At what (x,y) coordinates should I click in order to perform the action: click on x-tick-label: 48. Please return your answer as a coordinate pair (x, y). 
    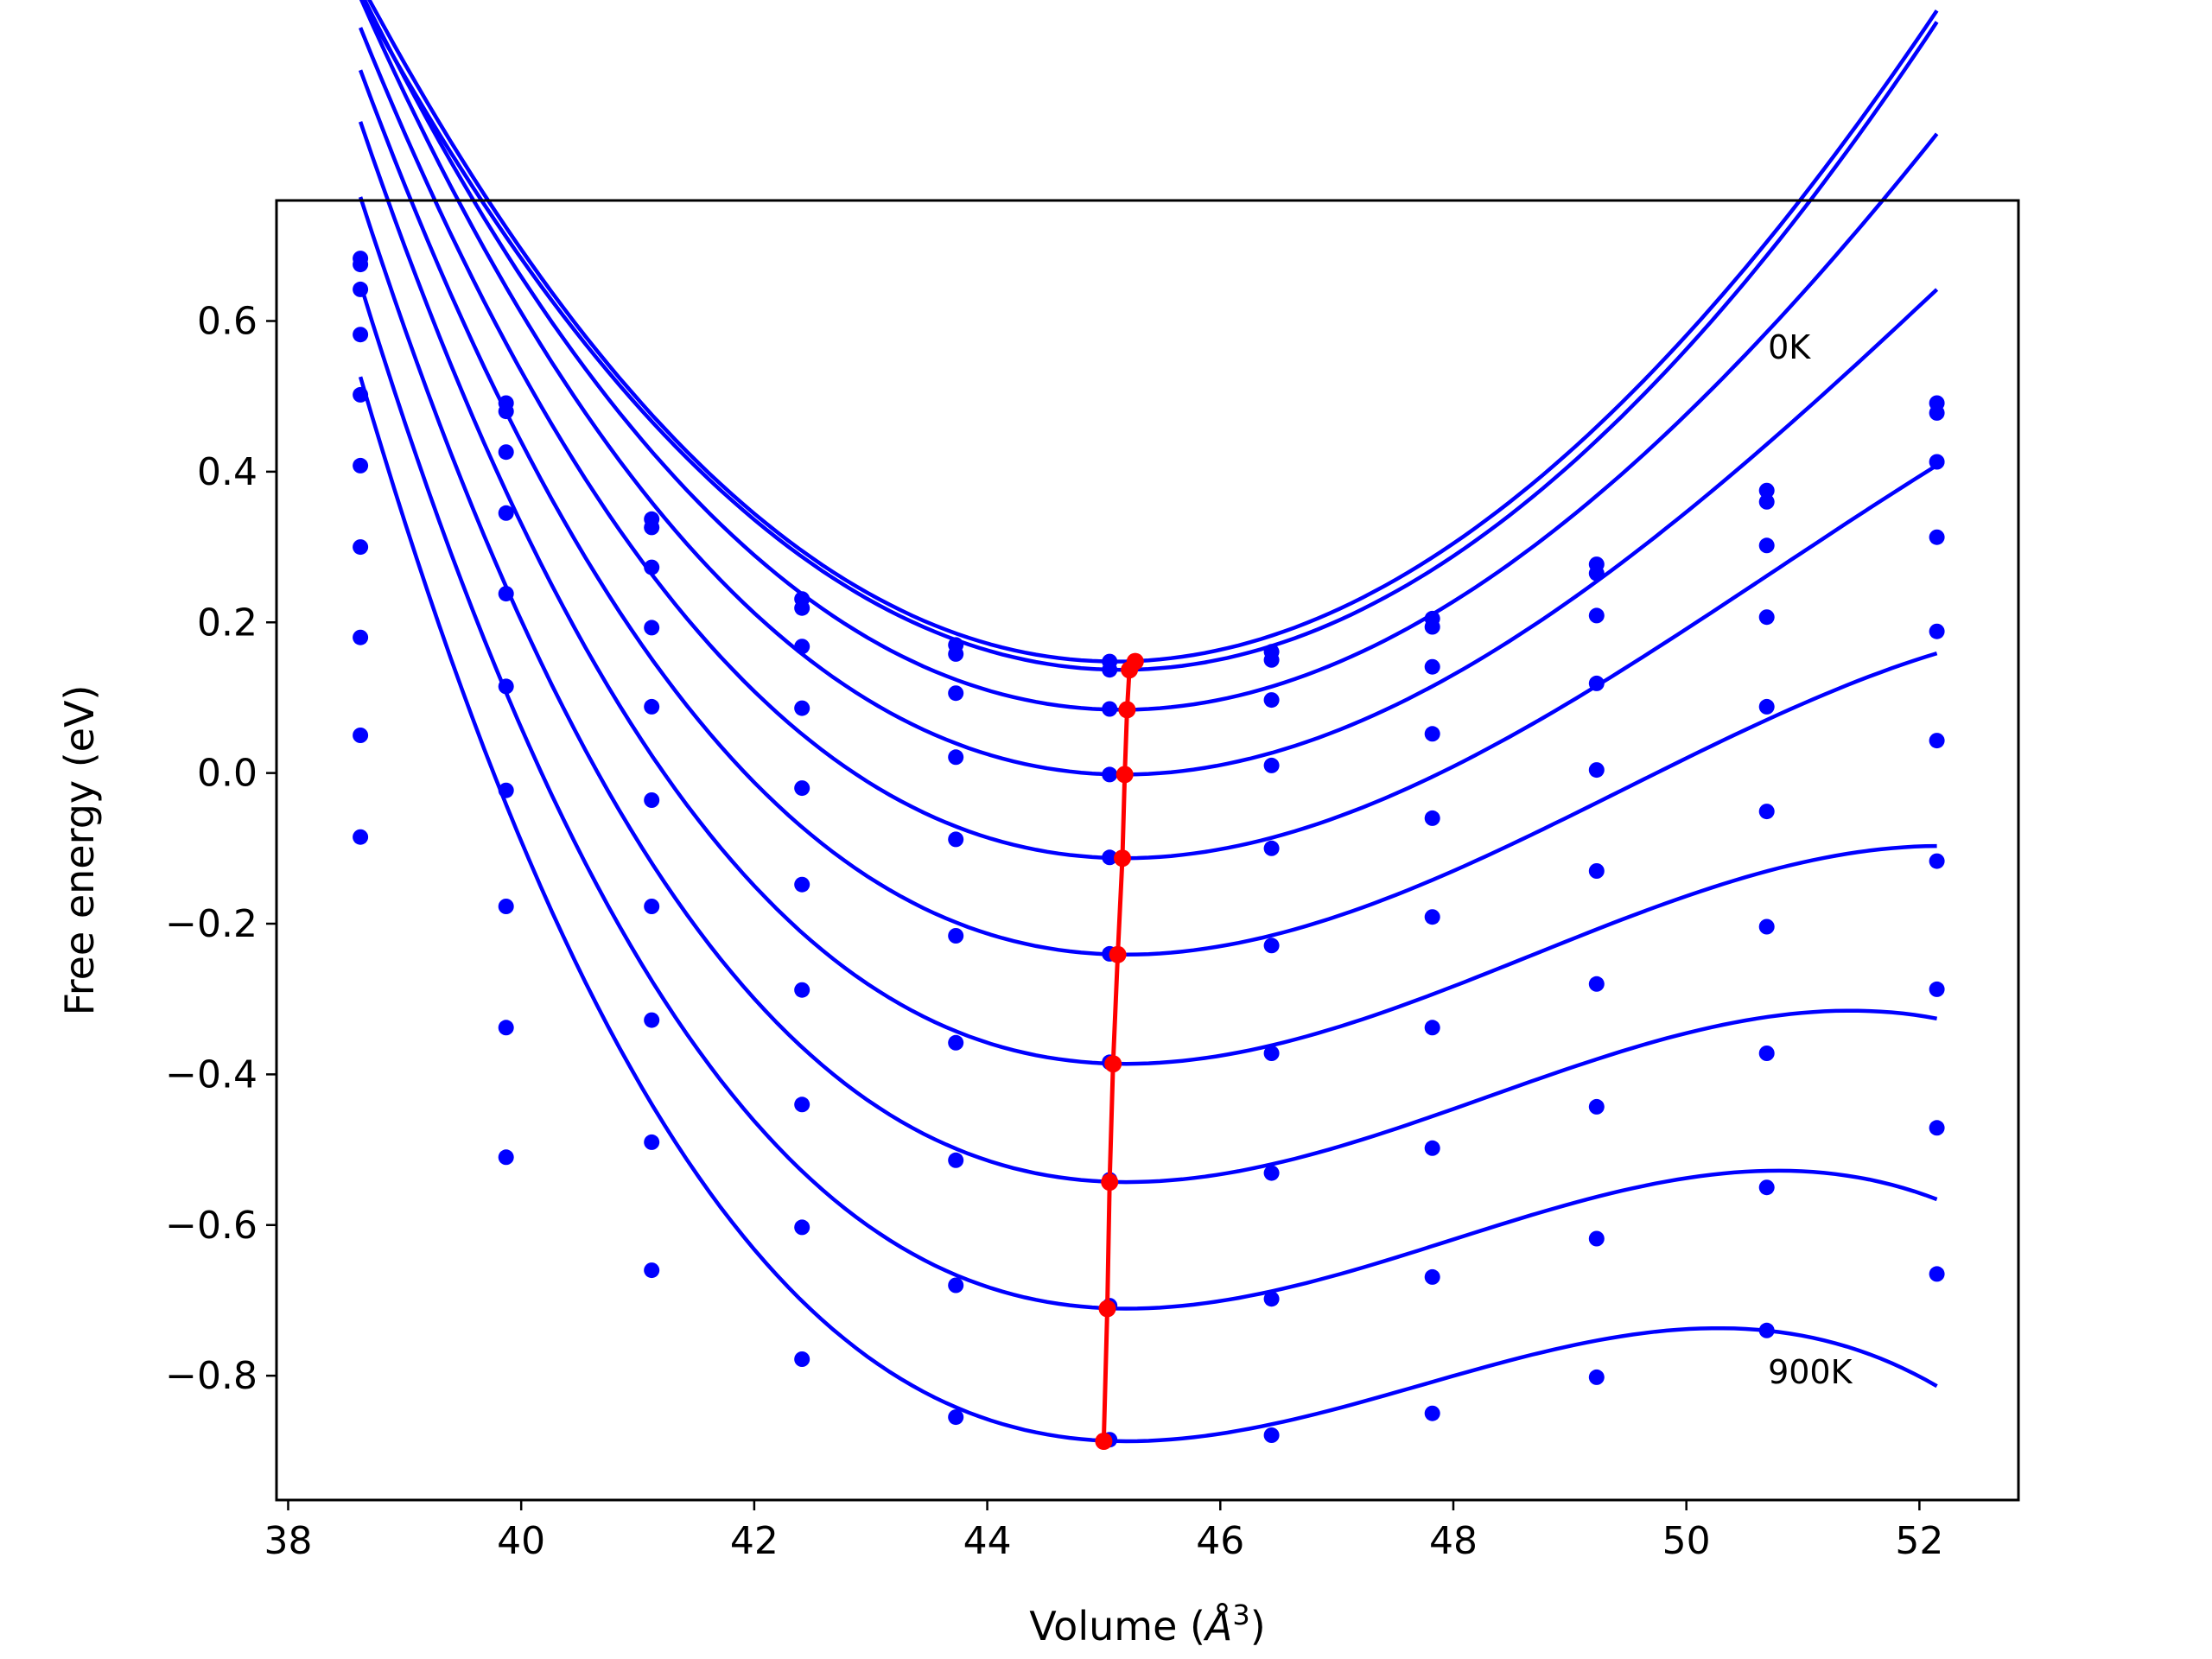
    Looking at the image, I should click on (1453, 1541).